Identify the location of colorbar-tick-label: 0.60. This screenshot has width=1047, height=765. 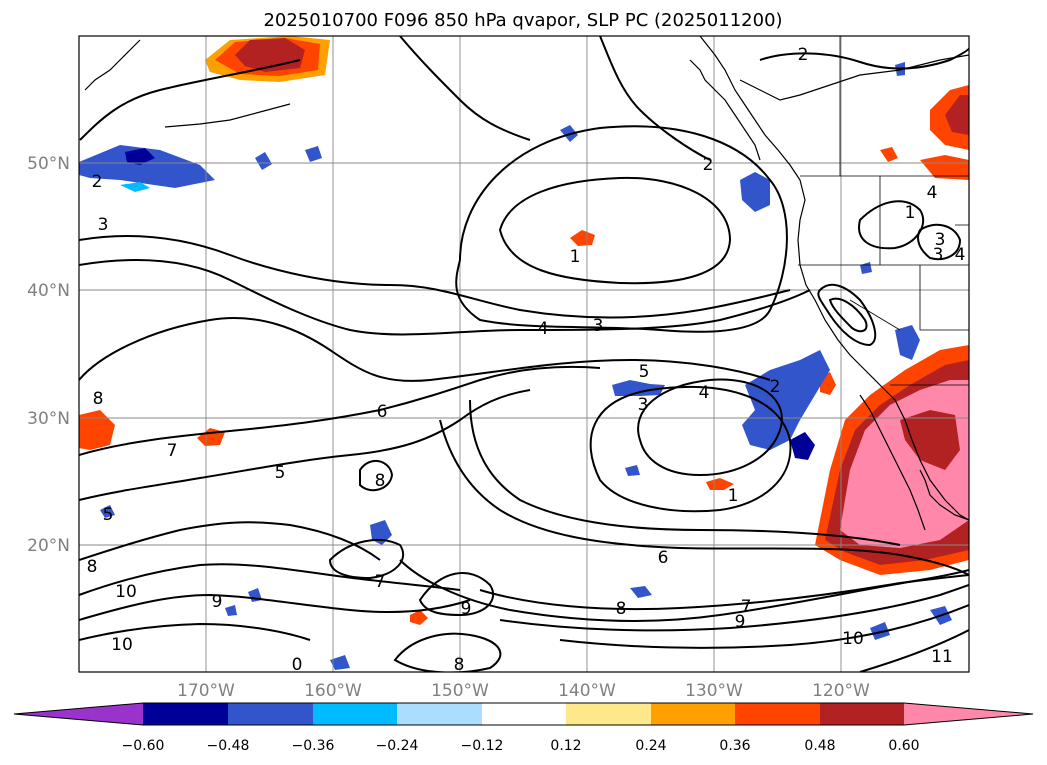
(903, 746).